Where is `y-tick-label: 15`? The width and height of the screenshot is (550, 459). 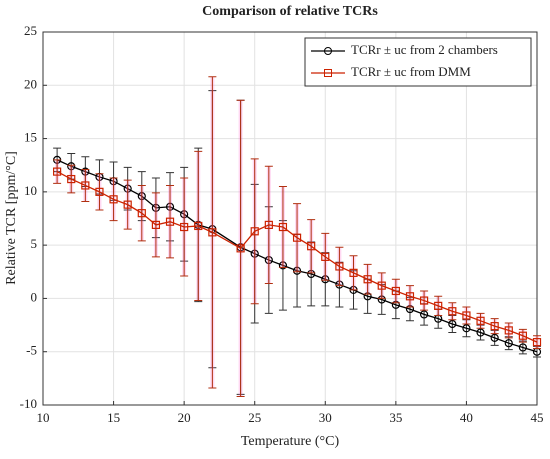
y-tick-label: 15 is located at coordinates (30, 137).